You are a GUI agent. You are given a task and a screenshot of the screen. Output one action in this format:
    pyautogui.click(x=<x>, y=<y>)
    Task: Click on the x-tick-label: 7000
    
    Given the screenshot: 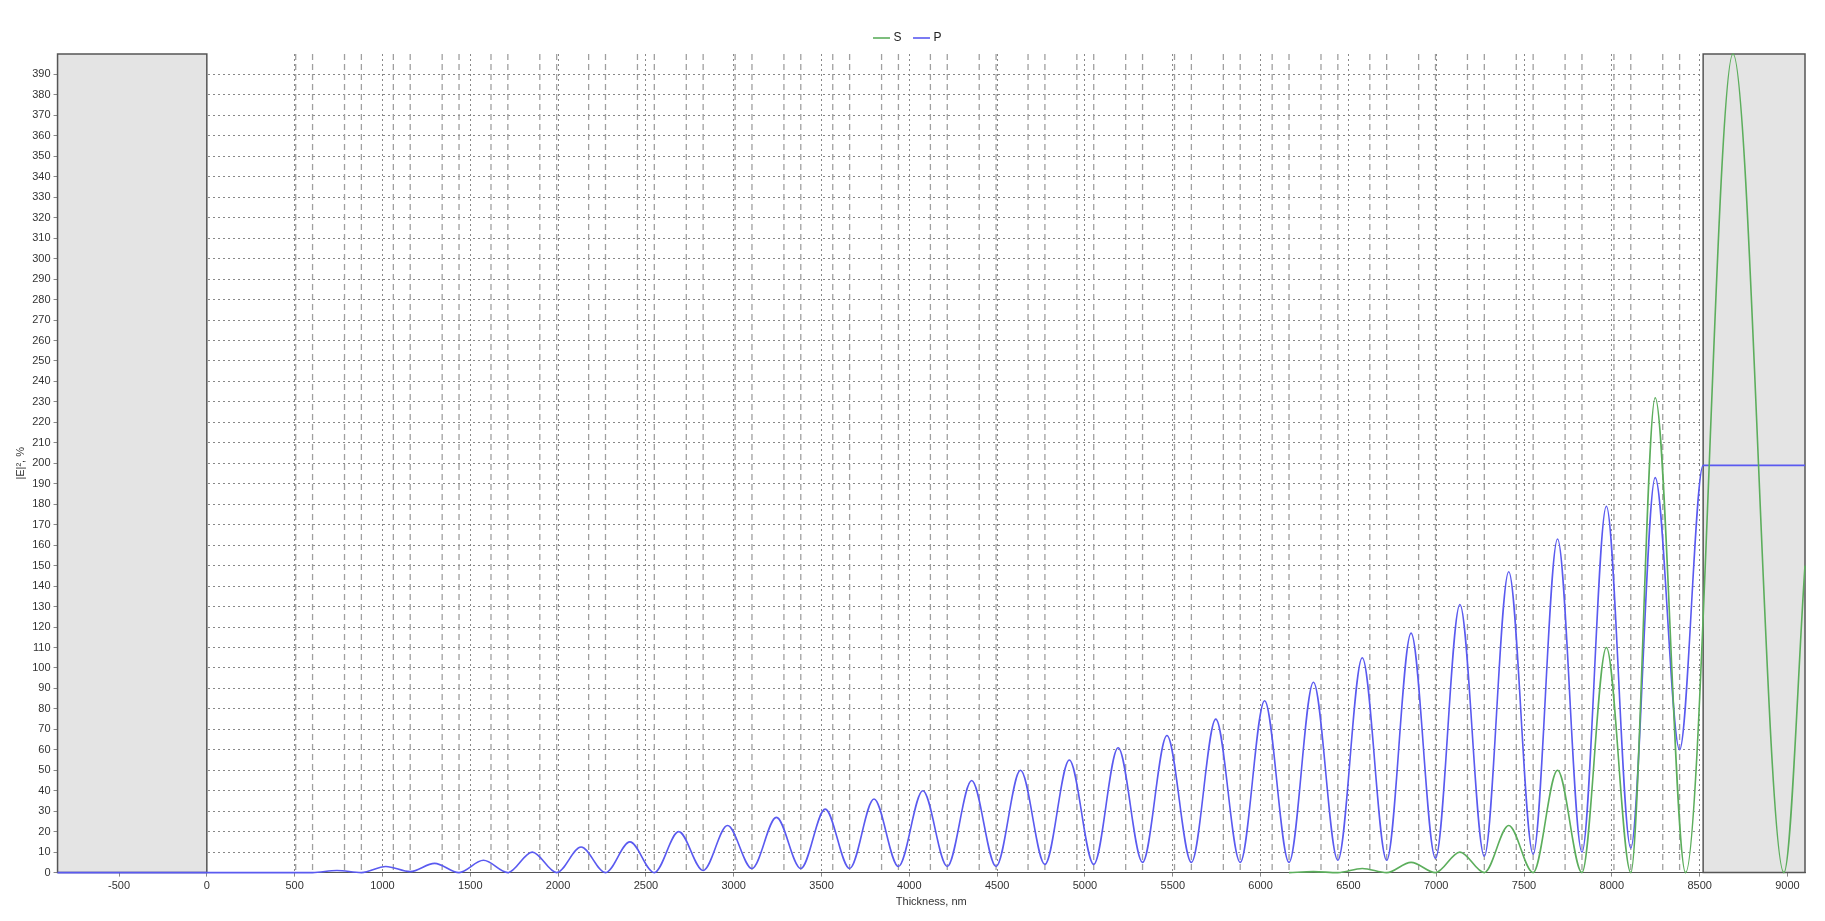 What is the action you would take?
    pyautogui.click(x=1436, y=885)
    